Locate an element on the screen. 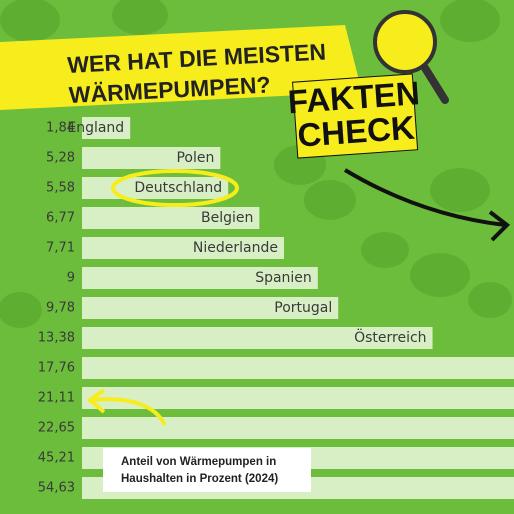  badge-text: CHECK is located at coordinates (356, 131).